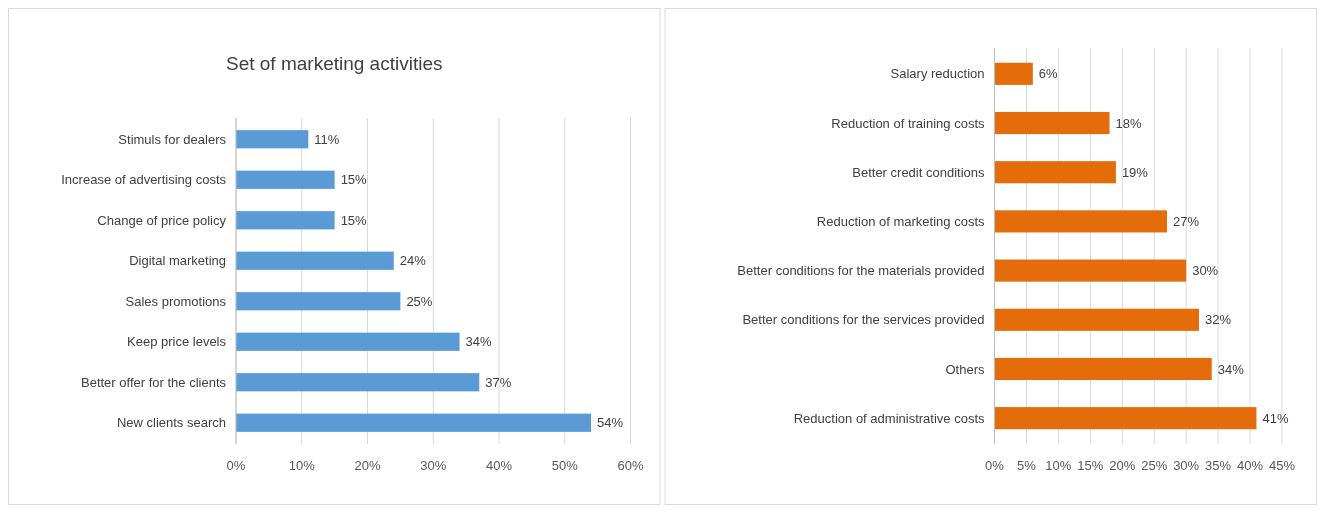 Image resolution: width=1325 pixels, height=512 pixels. I want to click on y-tick-label: Stimuls for dealers, so click(172, 139).